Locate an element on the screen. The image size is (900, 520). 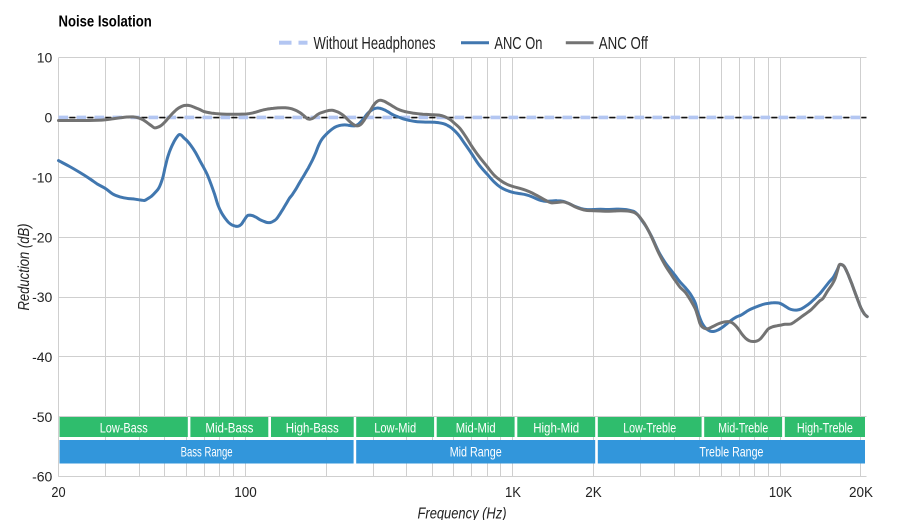
svg-text: -50 is located at coordinates (42, 417).